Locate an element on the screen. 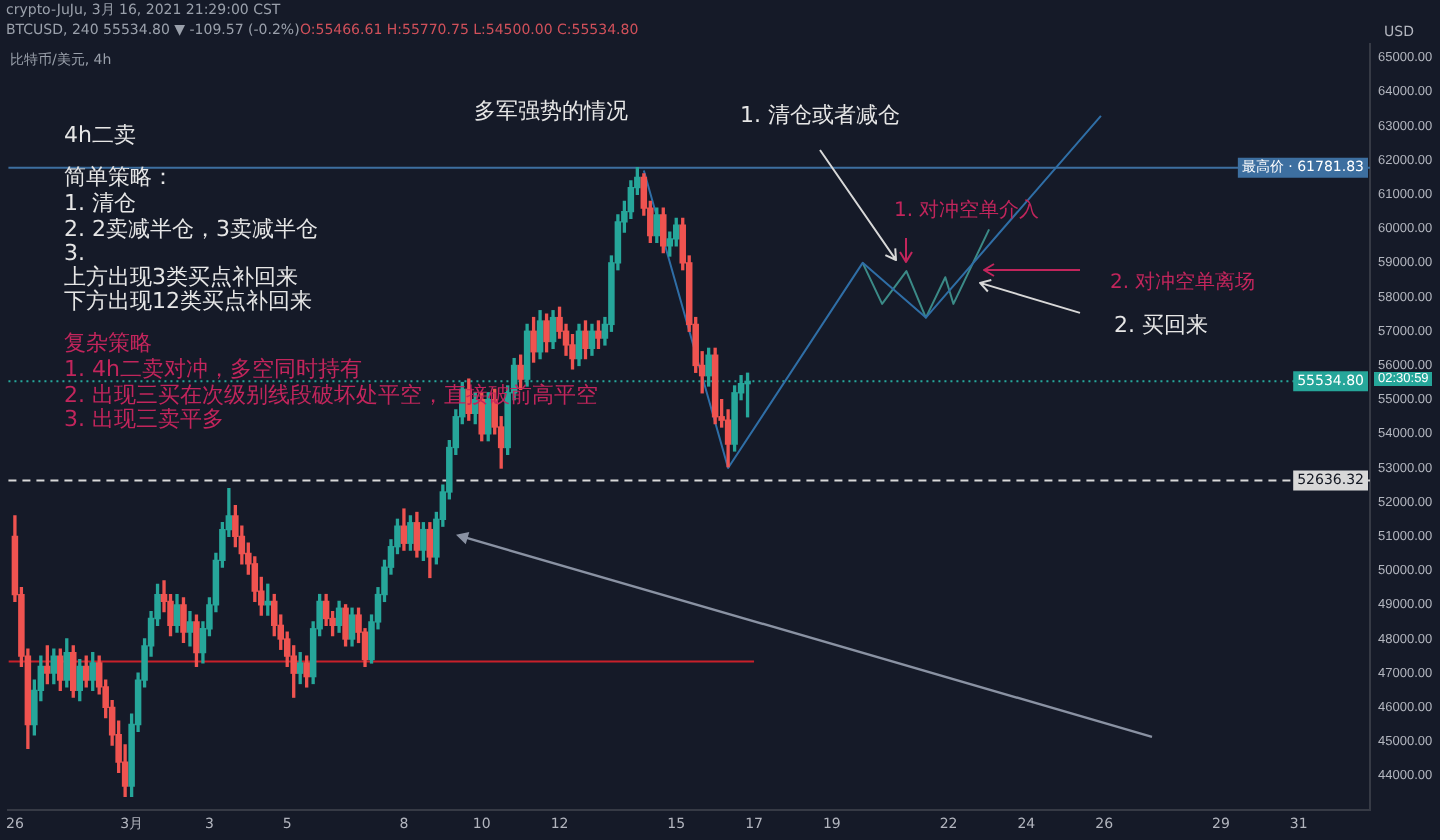  annotation: 多军强势的情况 is located at coordinates (551, 111).